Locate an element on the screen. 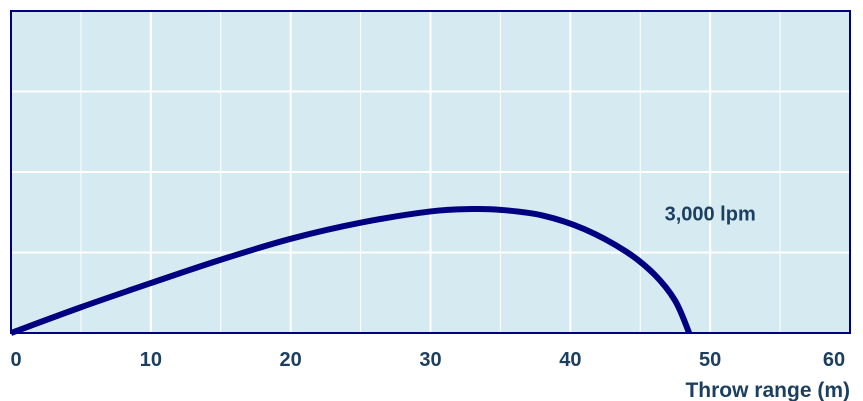  x-tick-label-30: 30 is located at coordinates (430, 360).